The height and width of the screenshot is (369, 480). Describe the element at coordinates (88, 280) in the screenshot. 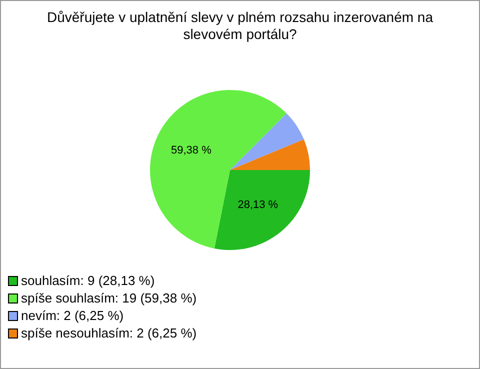

I see `legend-label: souhlasím: 9 (28,13 %)` at that location.